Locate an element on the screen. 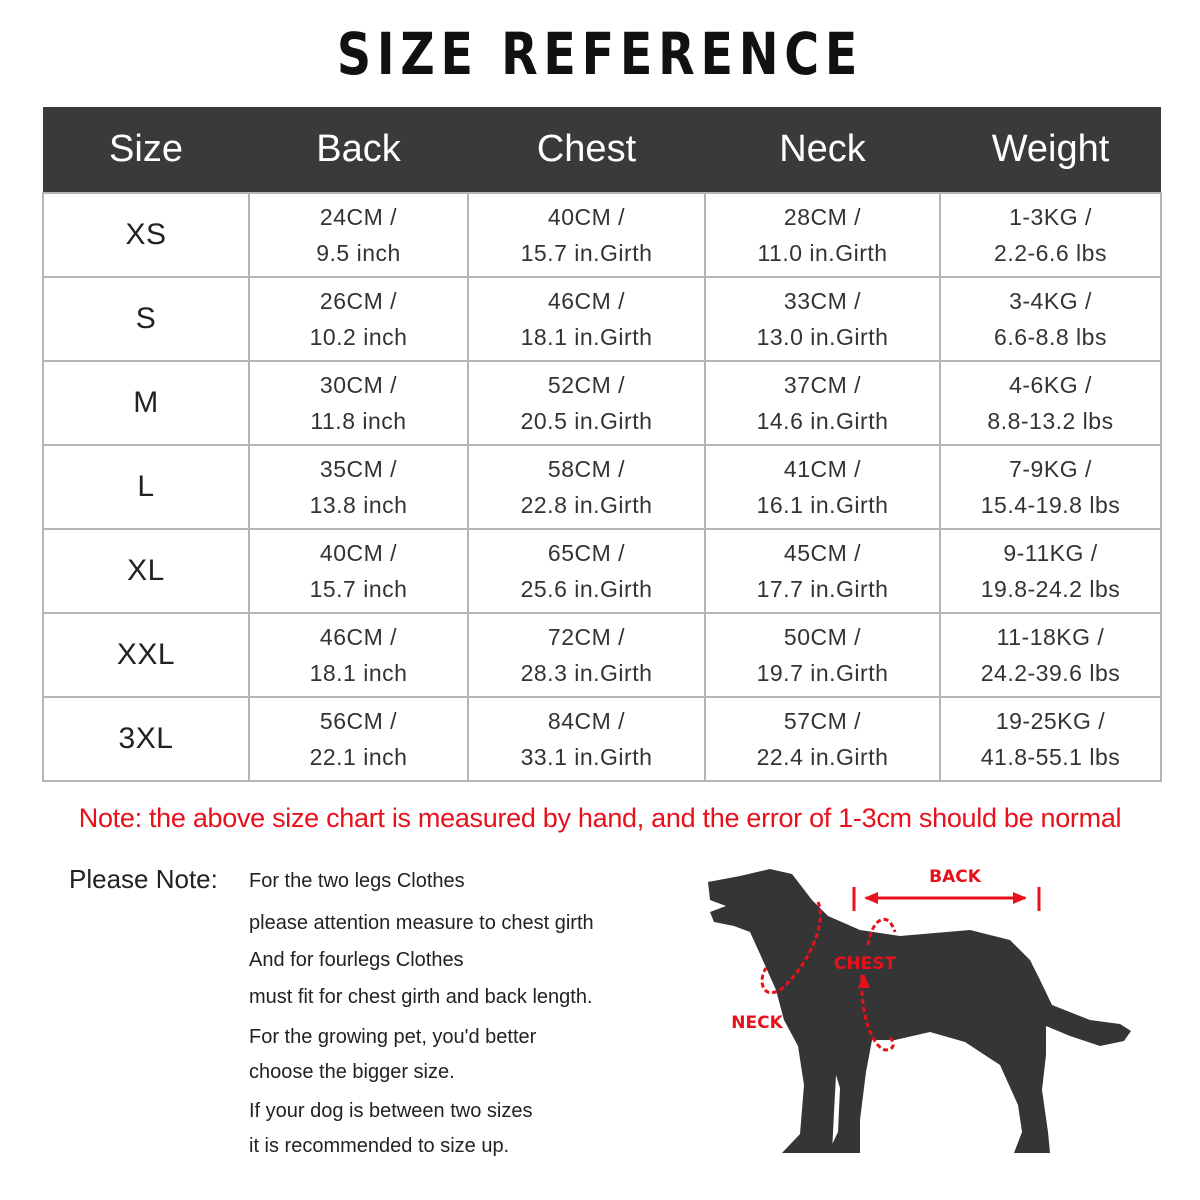  weight-value-line: 9-11KG / is located at coordinates (1050, 553).